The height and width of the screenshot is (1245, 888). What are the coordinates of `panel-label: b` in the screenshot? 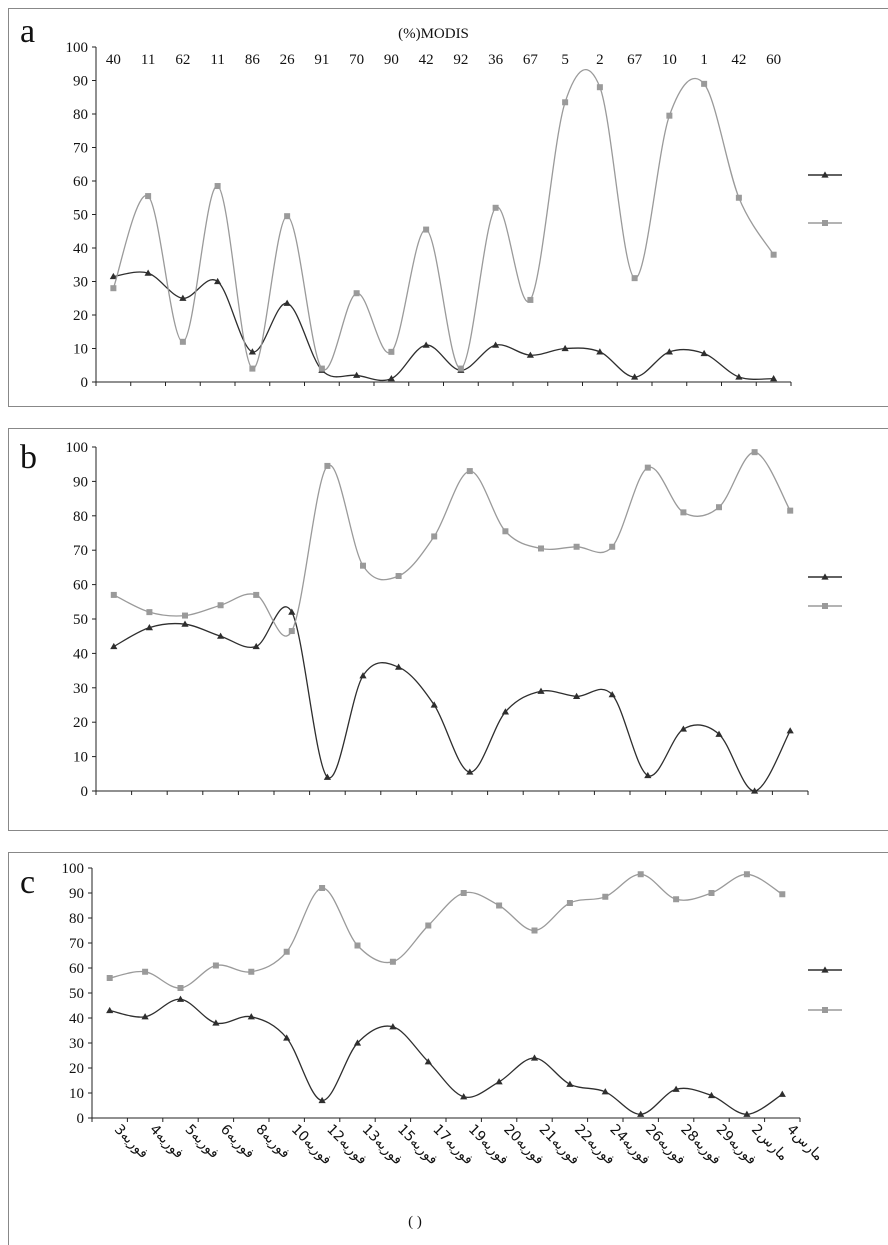 It's located at (28, 457).